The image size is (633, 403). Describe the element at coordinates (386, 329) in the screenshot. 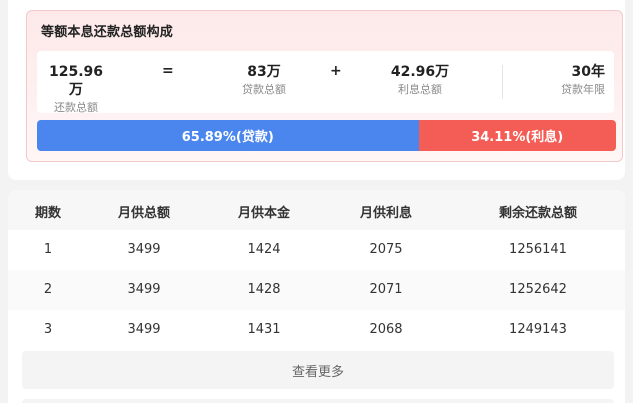

I see `interest-cell: 2068` at that location.